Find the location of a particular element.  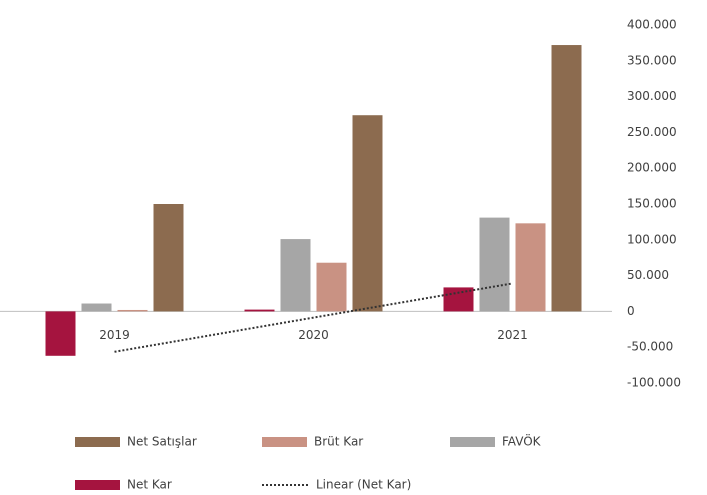

y-tick-label: 100.000 is located at coordinates (652, 239).